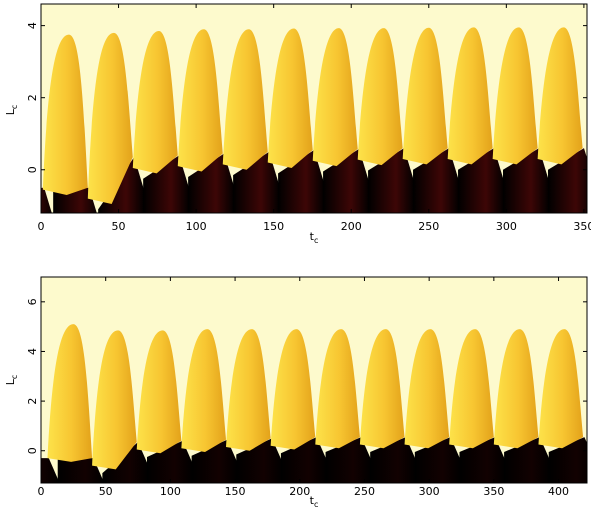  I want to click on y-tick-label: 6, so click(32, 301).